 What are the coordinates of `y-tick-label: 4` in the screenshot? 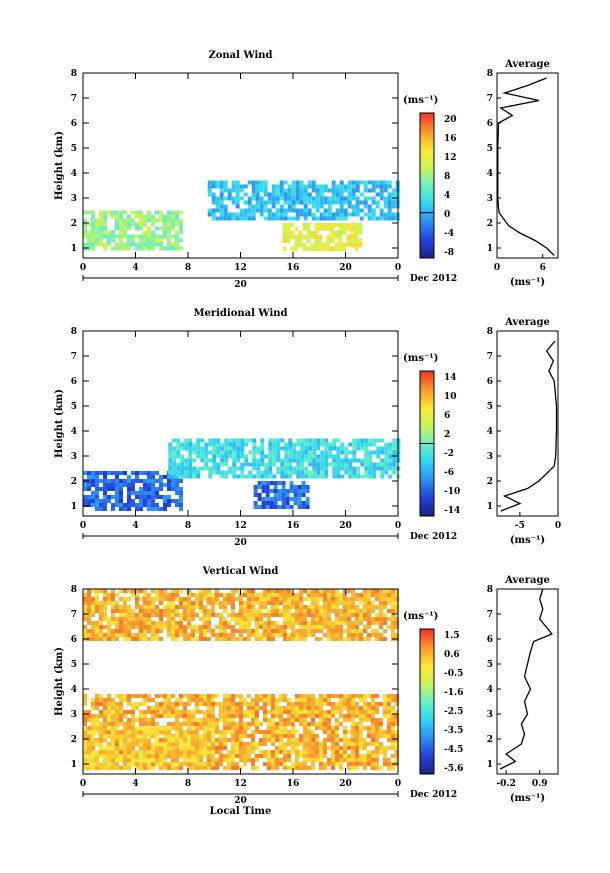 It's located at (74, 690).